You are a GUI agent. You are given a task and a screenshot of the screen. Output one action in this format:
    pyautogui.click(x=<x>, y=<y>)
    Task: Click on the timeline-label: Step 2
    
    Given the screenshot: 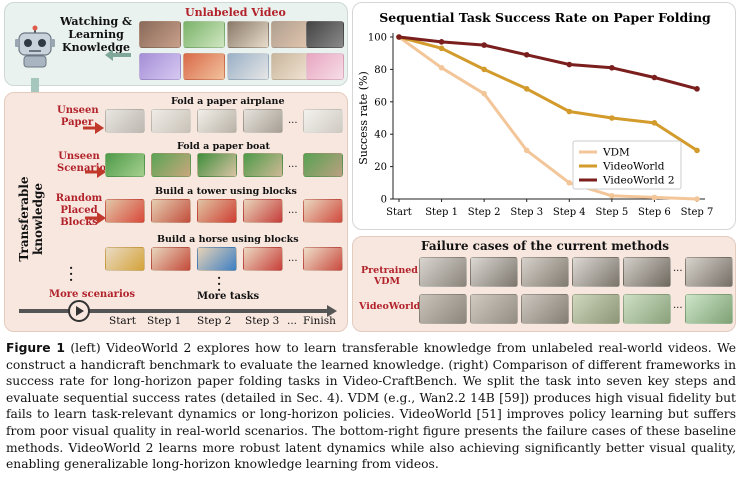 What is the action you would take?
    pyautogui.click(x=214, y=321)
    